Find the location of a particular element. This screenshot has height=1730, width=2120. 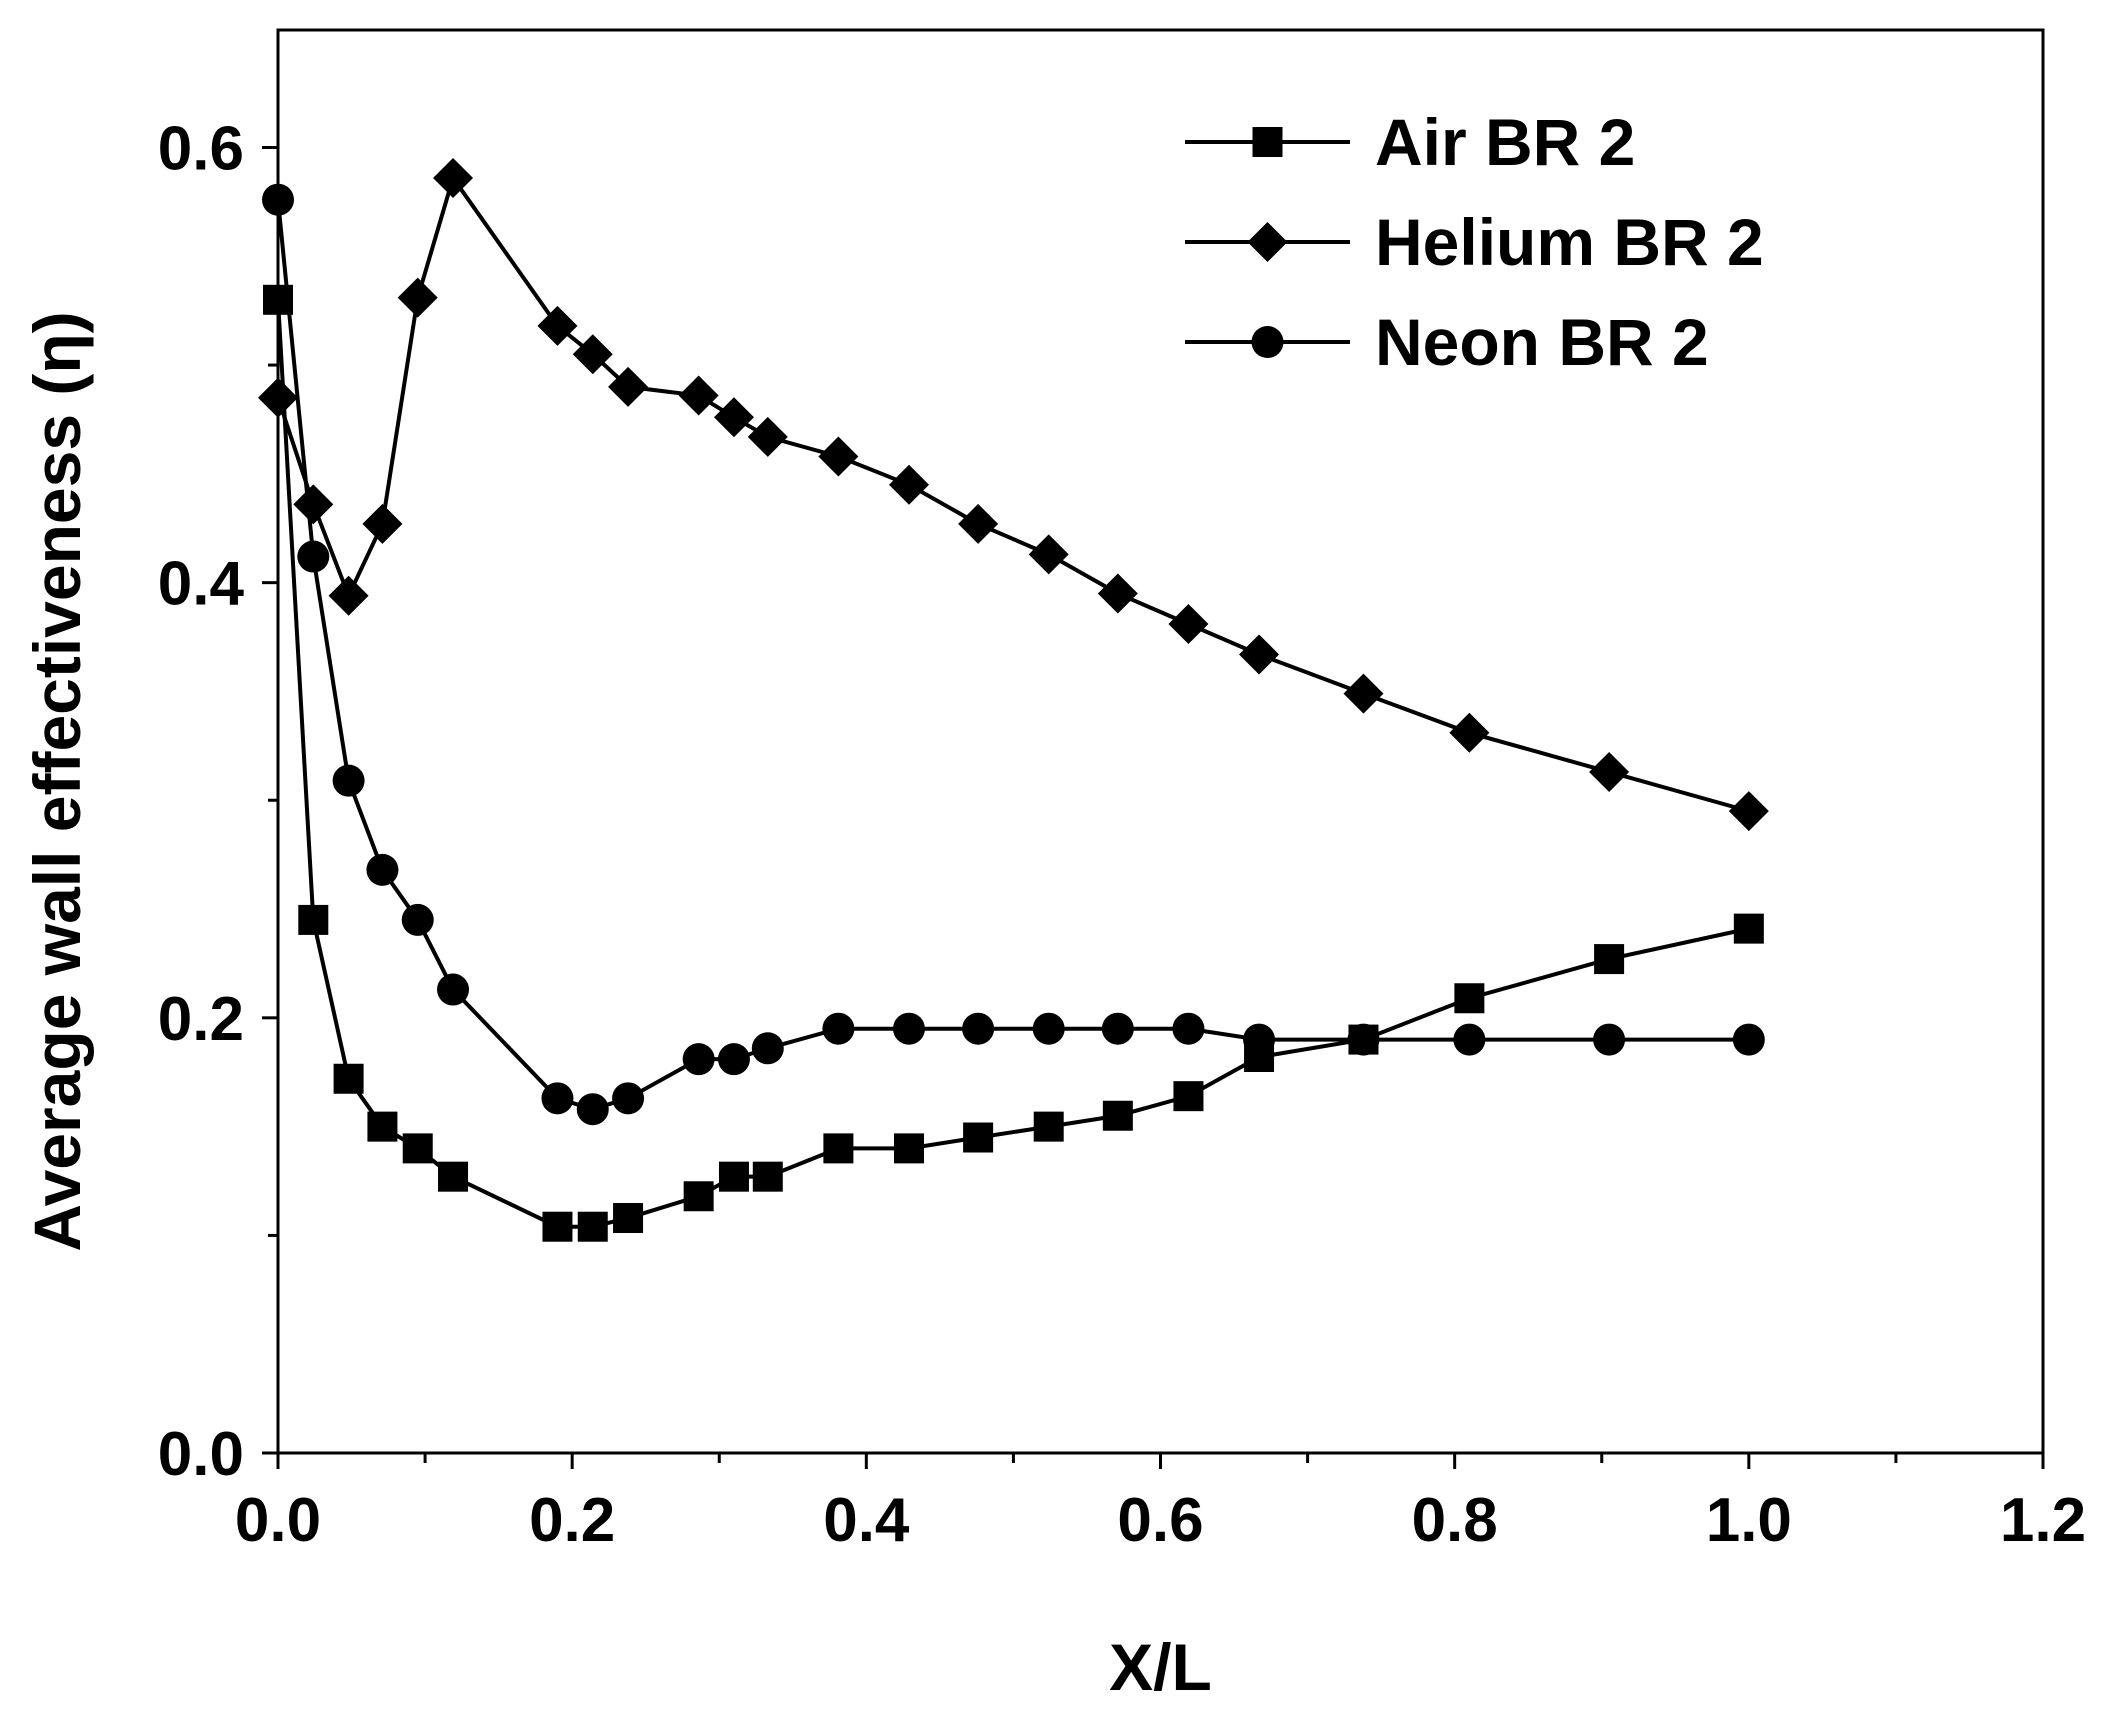

x-axis-title: X/L is located at coordinates (1160, 1667).